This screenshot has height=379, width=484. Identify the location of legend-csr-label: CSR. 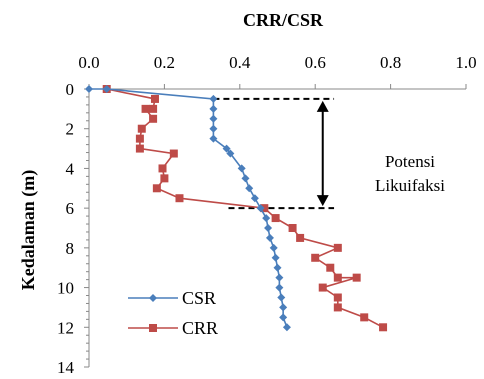
(199, 298).